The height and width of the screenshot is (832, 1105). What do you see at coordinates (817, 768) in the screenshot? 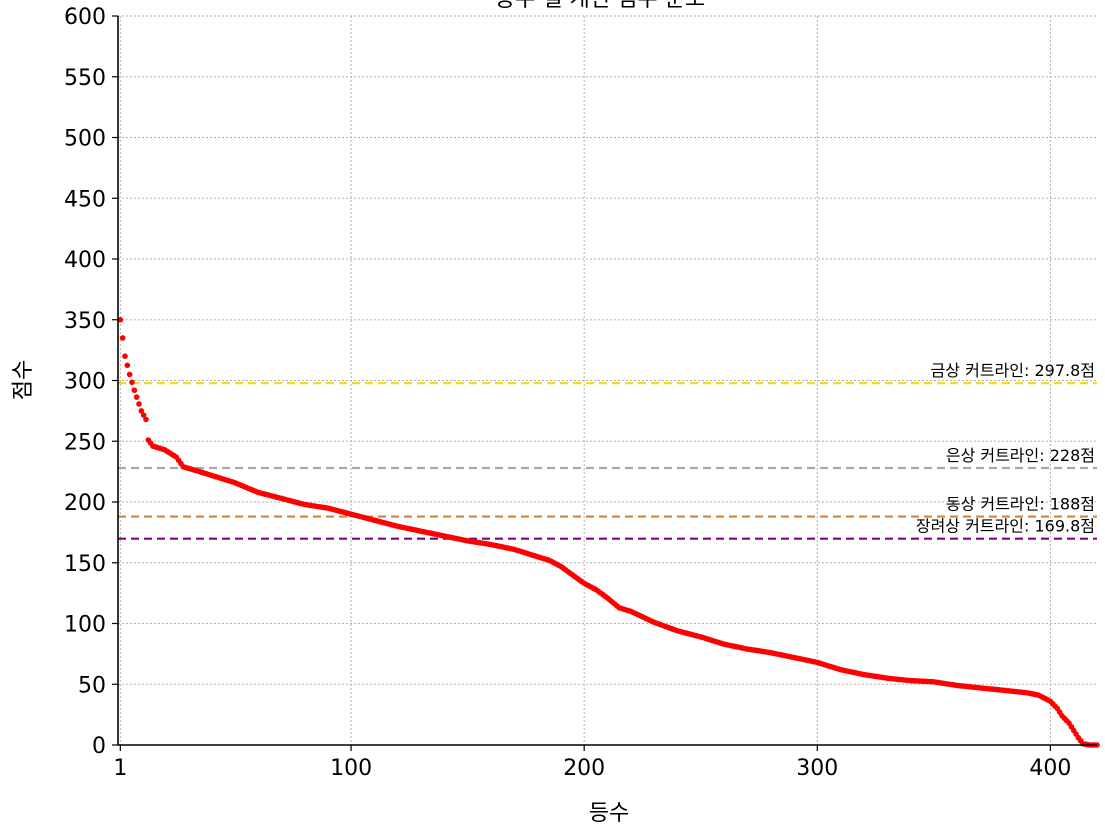
I see `x-tick-label: 300` at bounding box center [817, 768].